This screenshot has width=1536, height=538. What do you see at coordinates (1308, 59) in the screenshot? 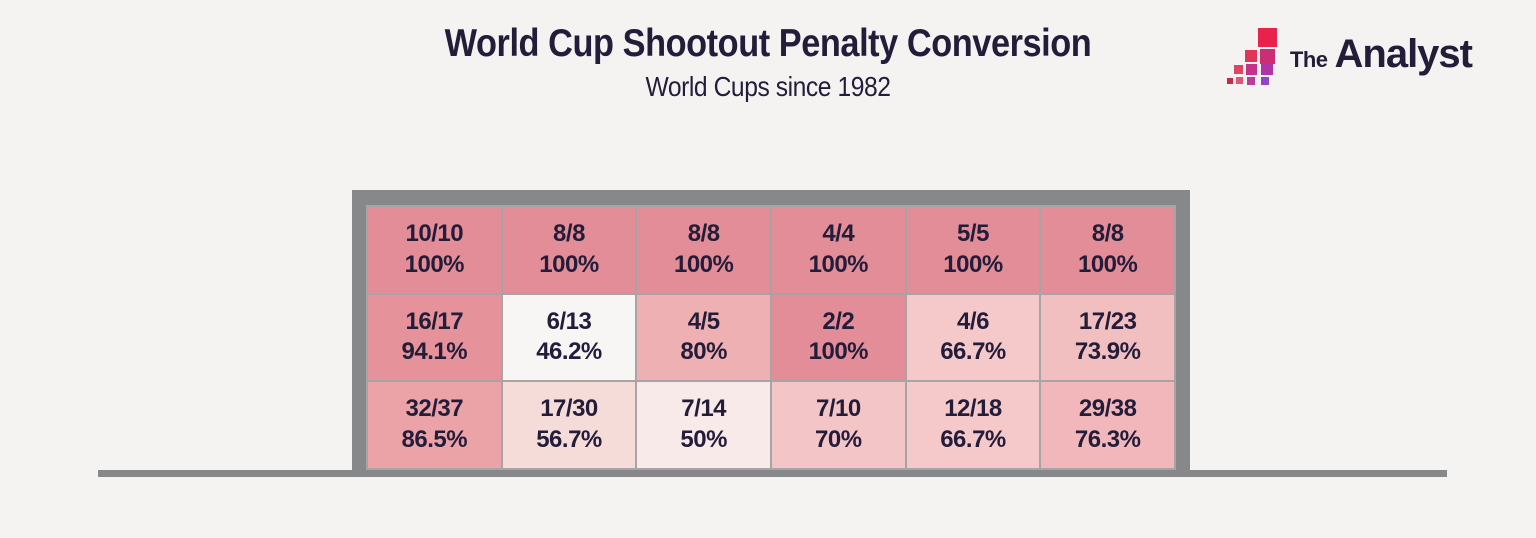
I see `logo-word-the: The` at bounding box center [1308, 59].